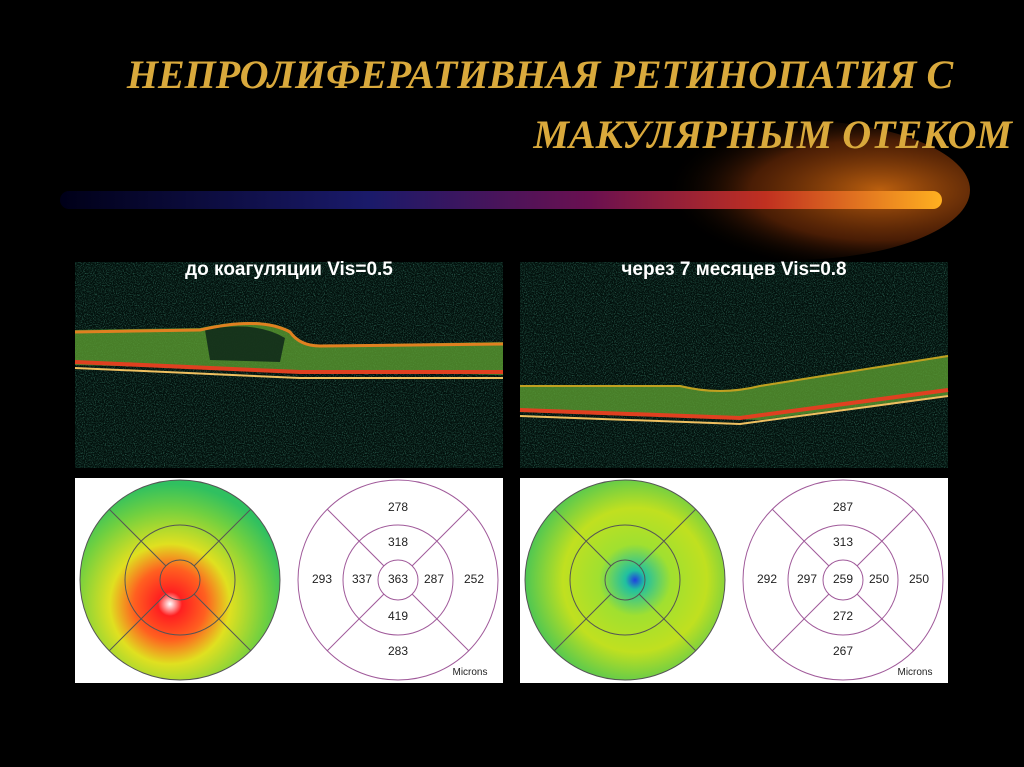 The height and width of the screenshot is (767, 1024). I want to click on thickness-value: 293, so click(322, 579).